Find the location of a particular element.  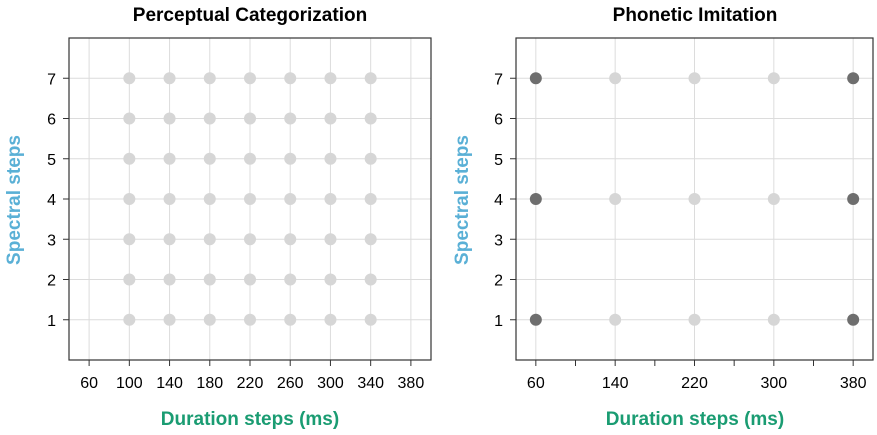

x-tick-label: 260 is located at coordinates (290, 383).